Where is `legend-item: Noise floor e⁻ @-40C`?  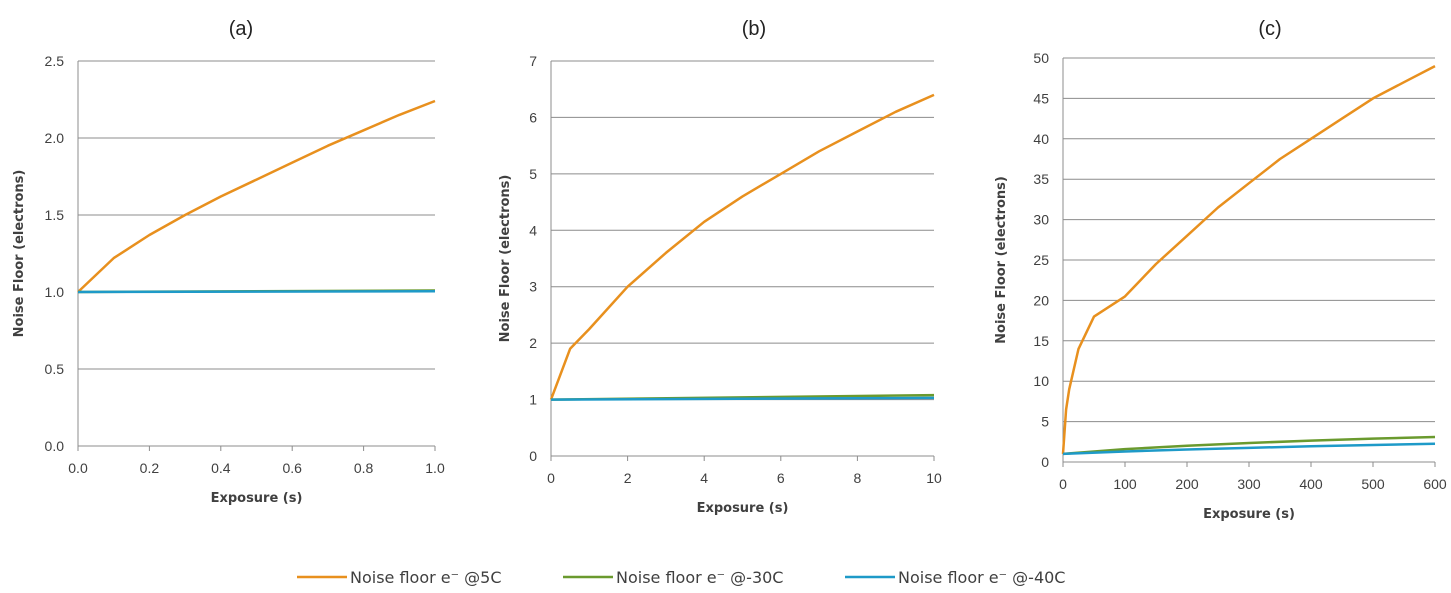 legend-item: Noise floor e⁻ @-40C is located at coordinates (955, 577).